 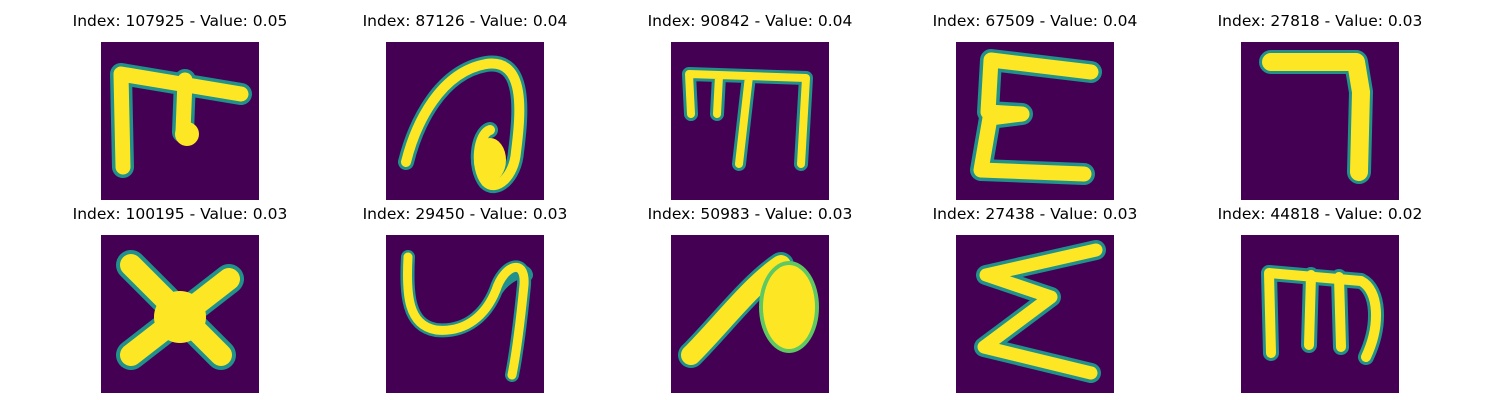 I want to click on panel-87126: Index: 87126 - Value: 0.04, so click(x=465, y=103).